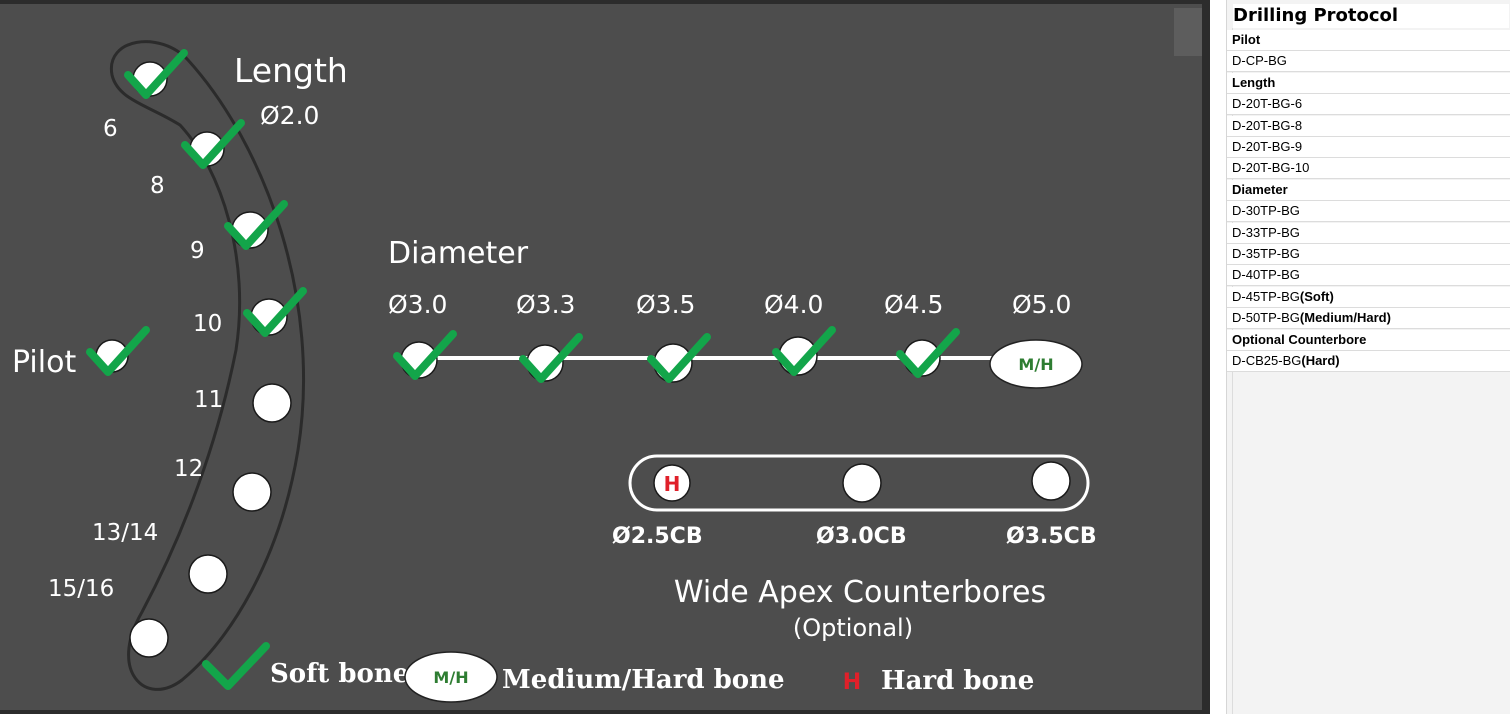  Describe the element at coordinates (110, 129) in the screenshot. I see `length-label-6: 6` at that location.